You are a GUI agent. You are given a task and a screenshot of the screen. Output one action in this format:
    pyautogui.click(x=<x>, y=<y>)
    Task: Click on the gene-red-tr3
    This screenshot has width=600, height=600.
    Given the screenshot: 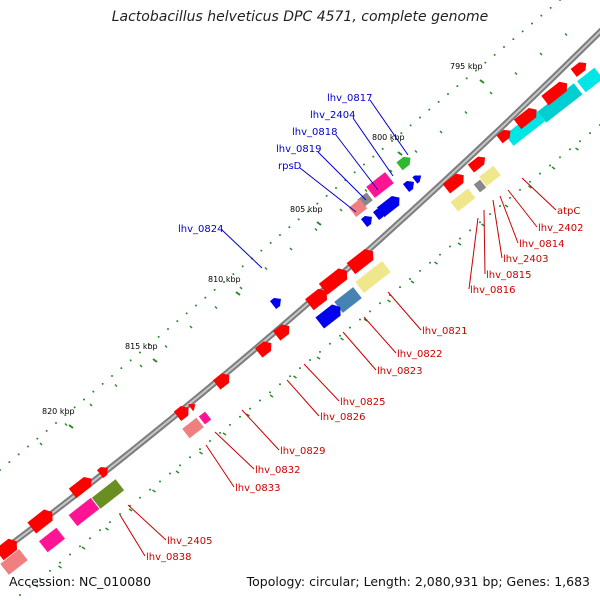 What is the action you would take?
    pyautogui.click(x=525, y=118)
    